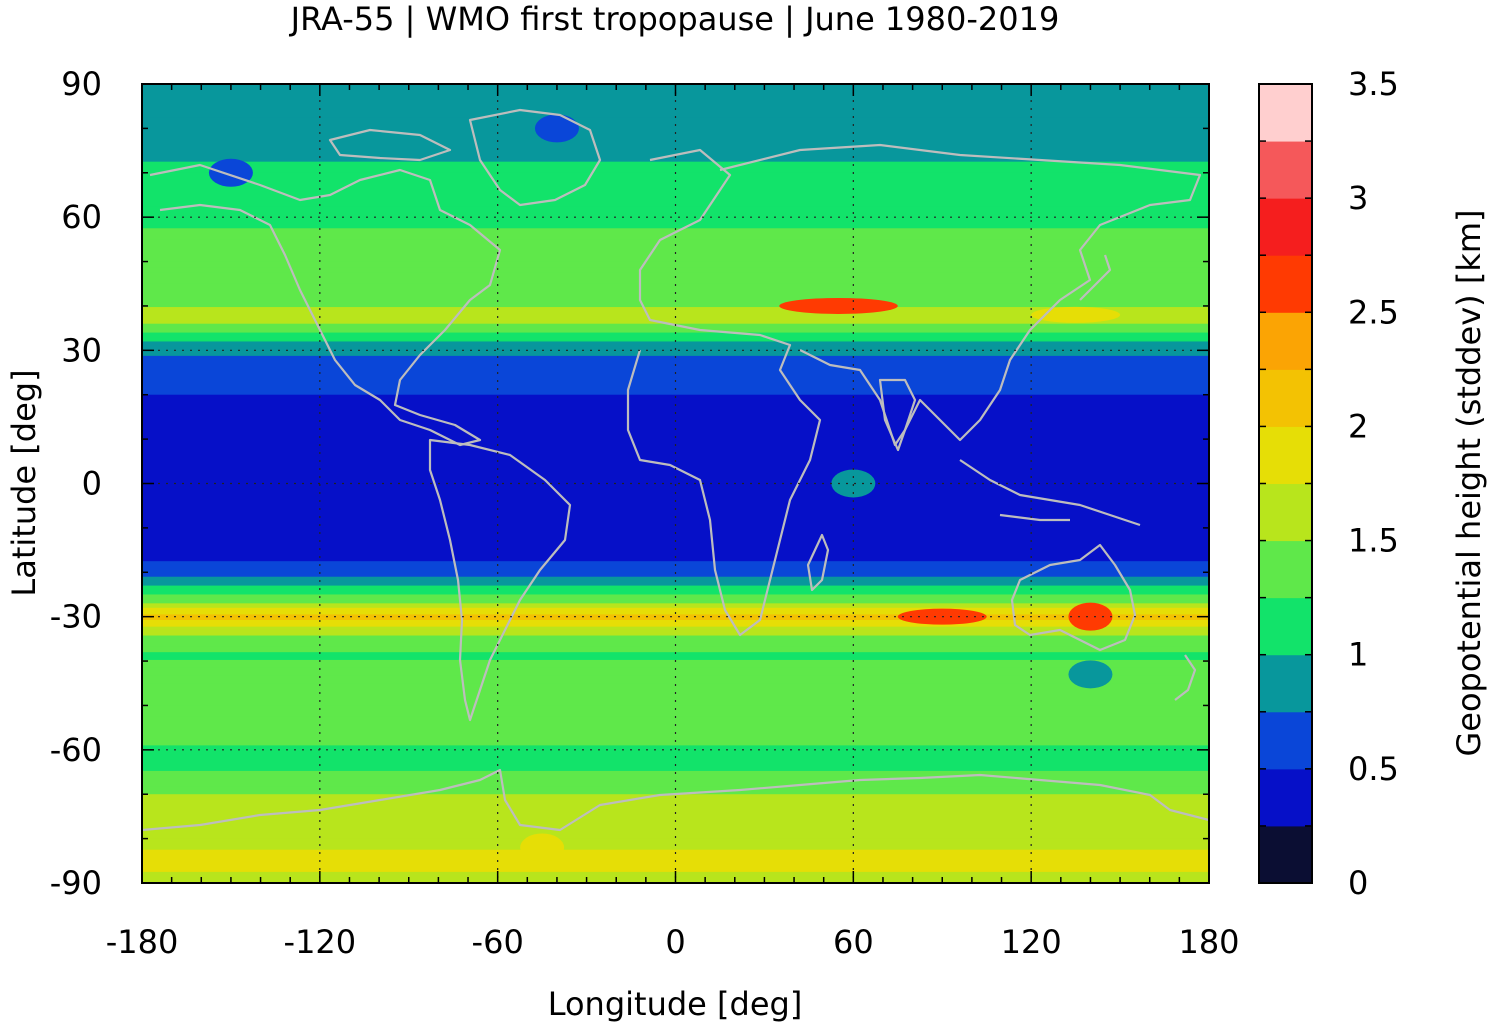 The height and width of the screenshot is (1029, 1495). I want to click on band--70_0, so click(675, 800).